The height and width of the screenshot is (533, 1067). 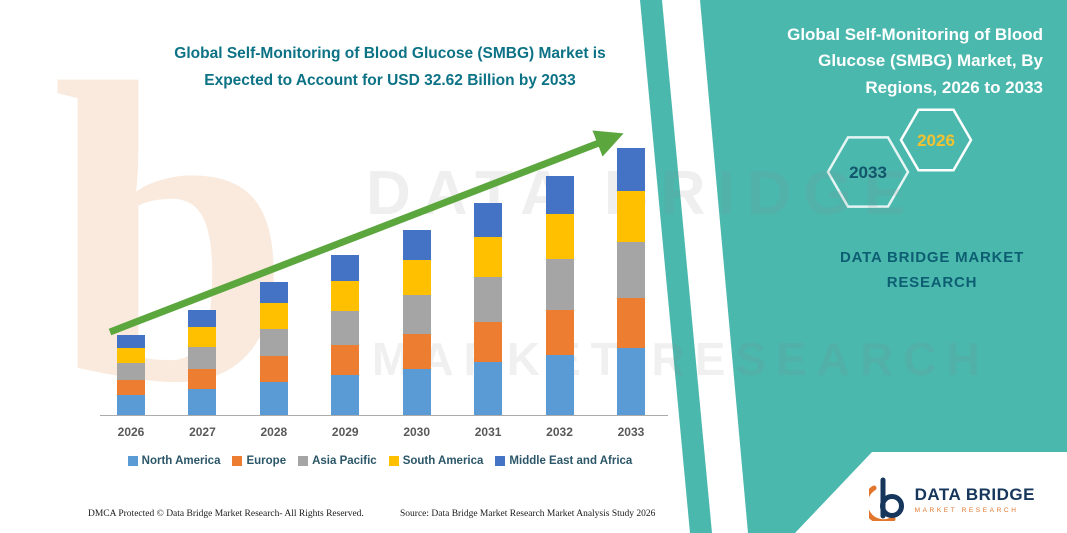 What do you see at coordinates (384, 415) in the screenshot?
I see `x-axis-line` at bounding box center [384, 415].